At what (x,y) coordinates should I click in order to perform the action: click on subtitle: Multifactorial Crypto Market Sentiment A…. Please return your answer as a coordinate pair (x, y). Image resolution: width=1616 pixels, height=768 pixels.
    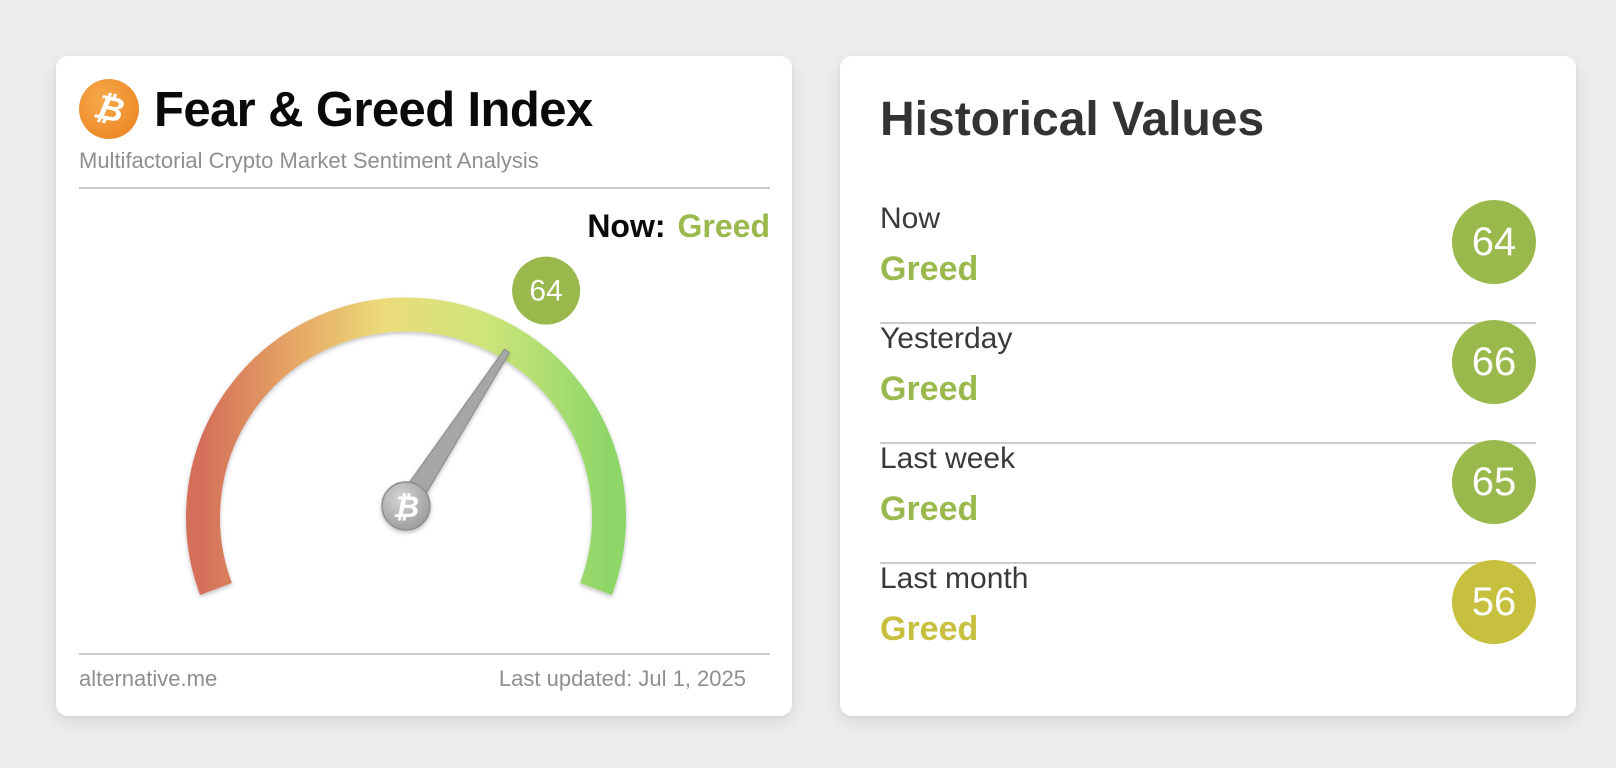
    Looking at the image, I should click on (309, 160).